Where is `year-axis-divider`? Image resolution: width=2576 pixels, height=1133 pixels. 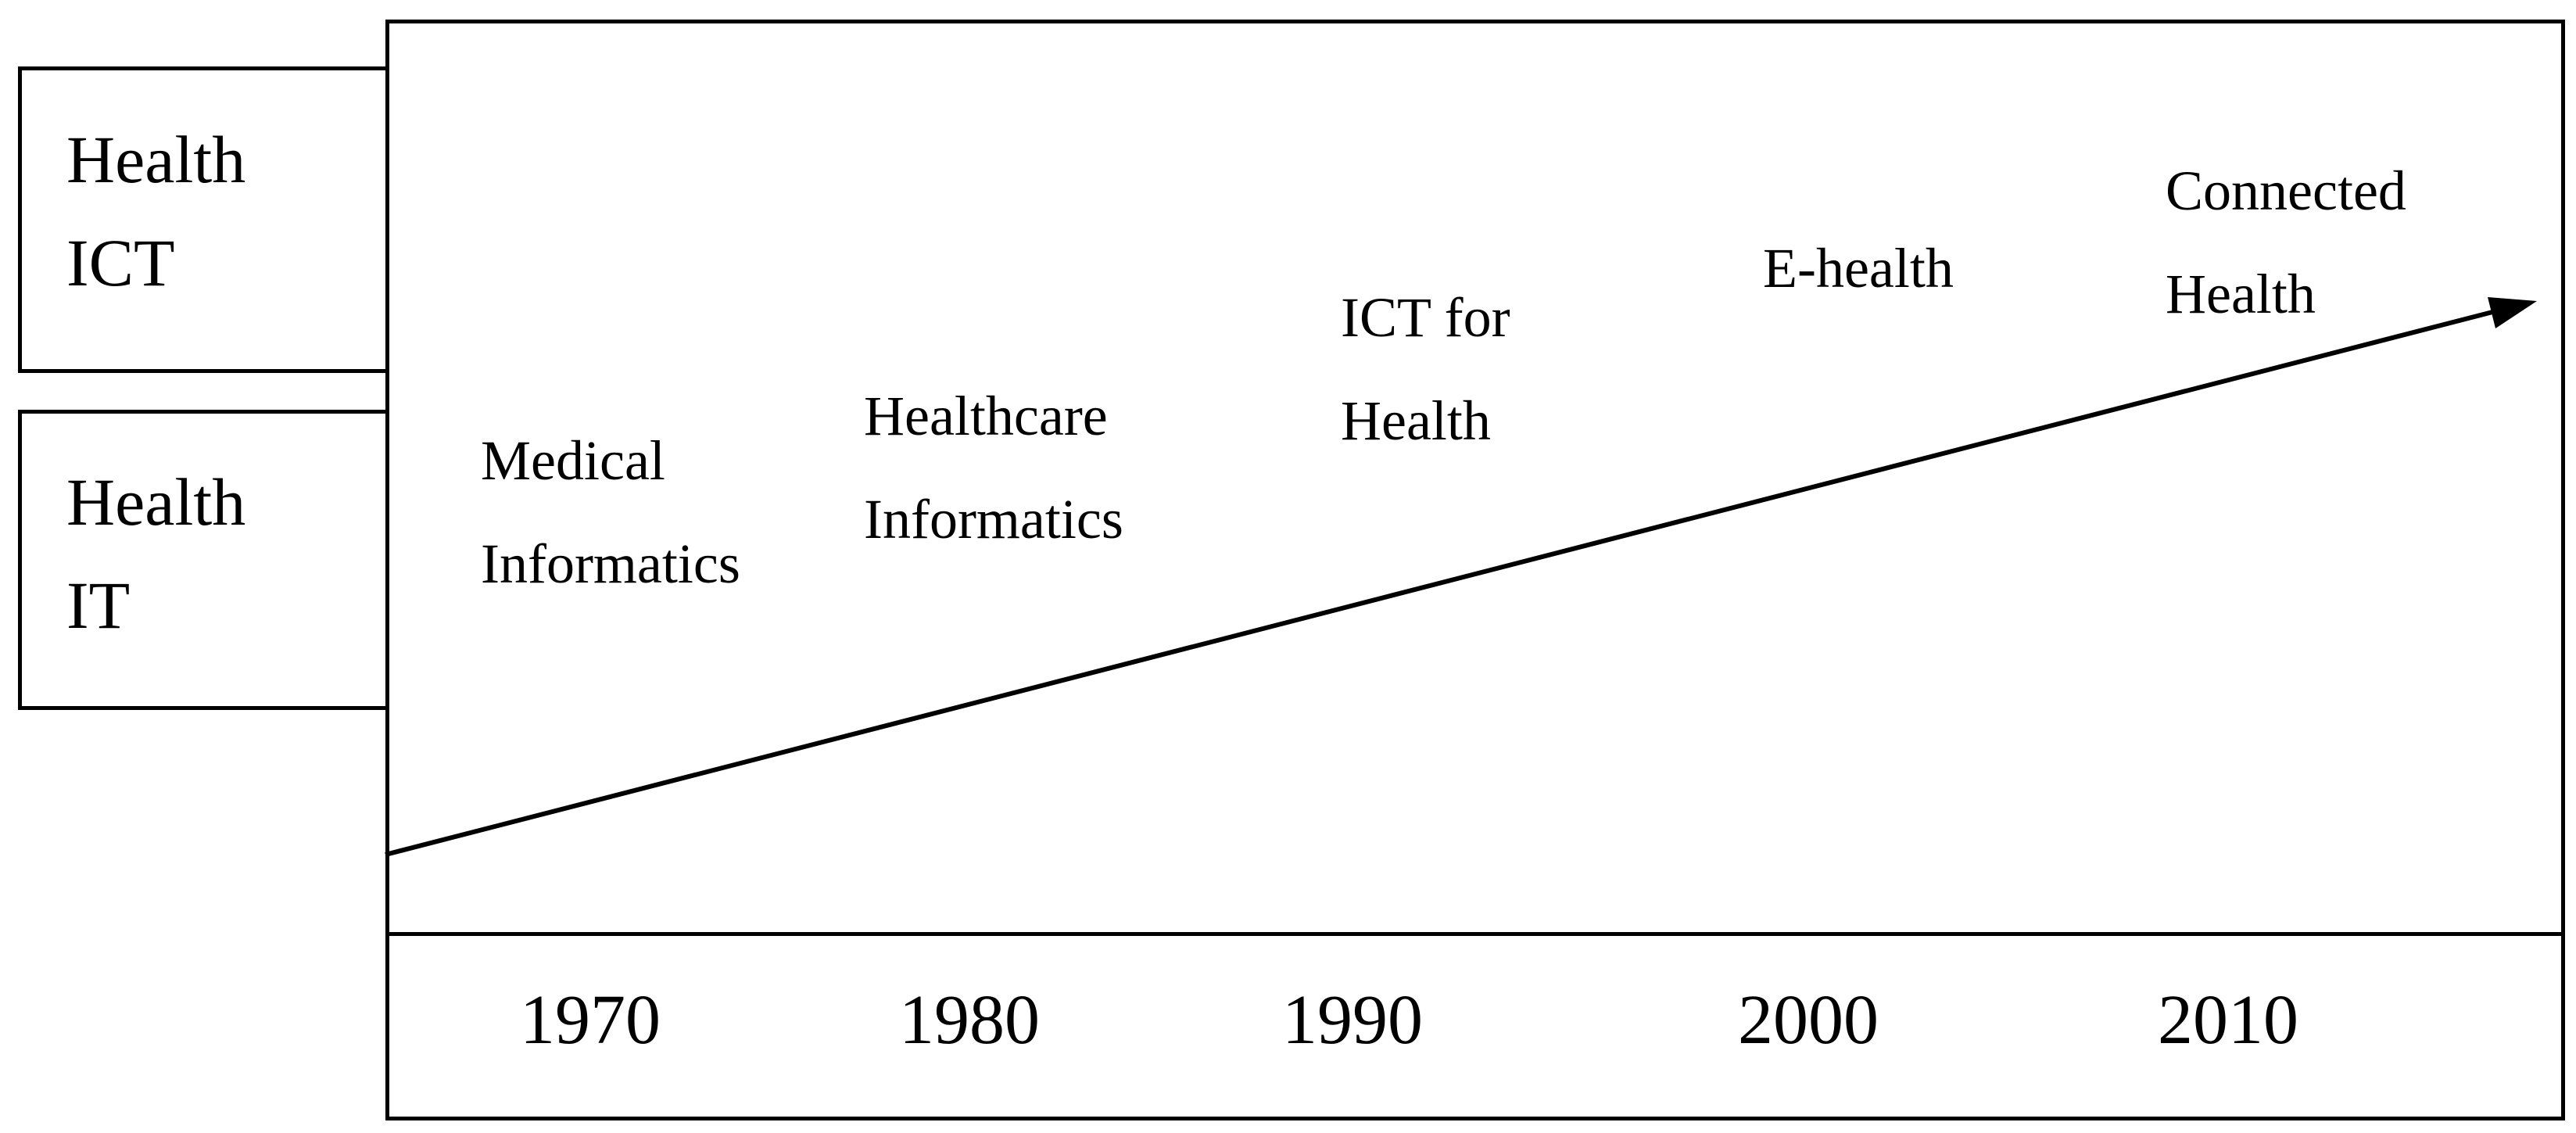 year-axis-divider is located at coordinates (1475, 934).